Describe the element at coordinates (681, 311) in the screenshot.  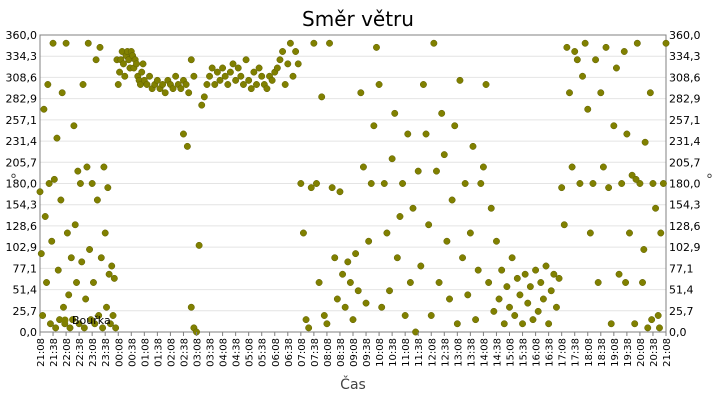
I see `y-tick-label: 25,7` at that location.